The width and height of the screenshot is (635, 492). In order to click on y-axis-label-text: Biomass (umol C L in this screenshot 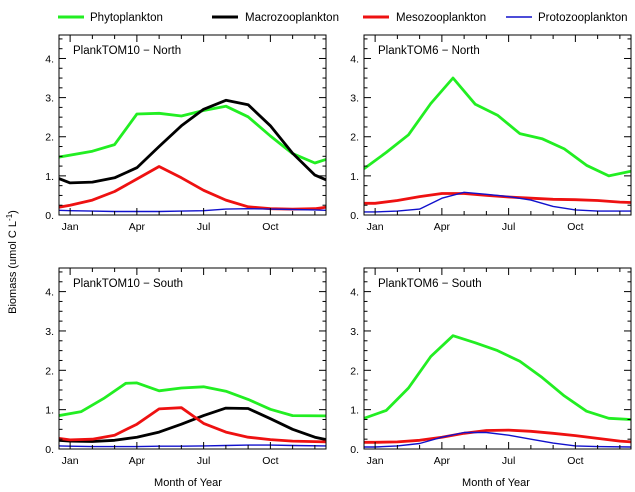, I will do `click(13, 267)`.